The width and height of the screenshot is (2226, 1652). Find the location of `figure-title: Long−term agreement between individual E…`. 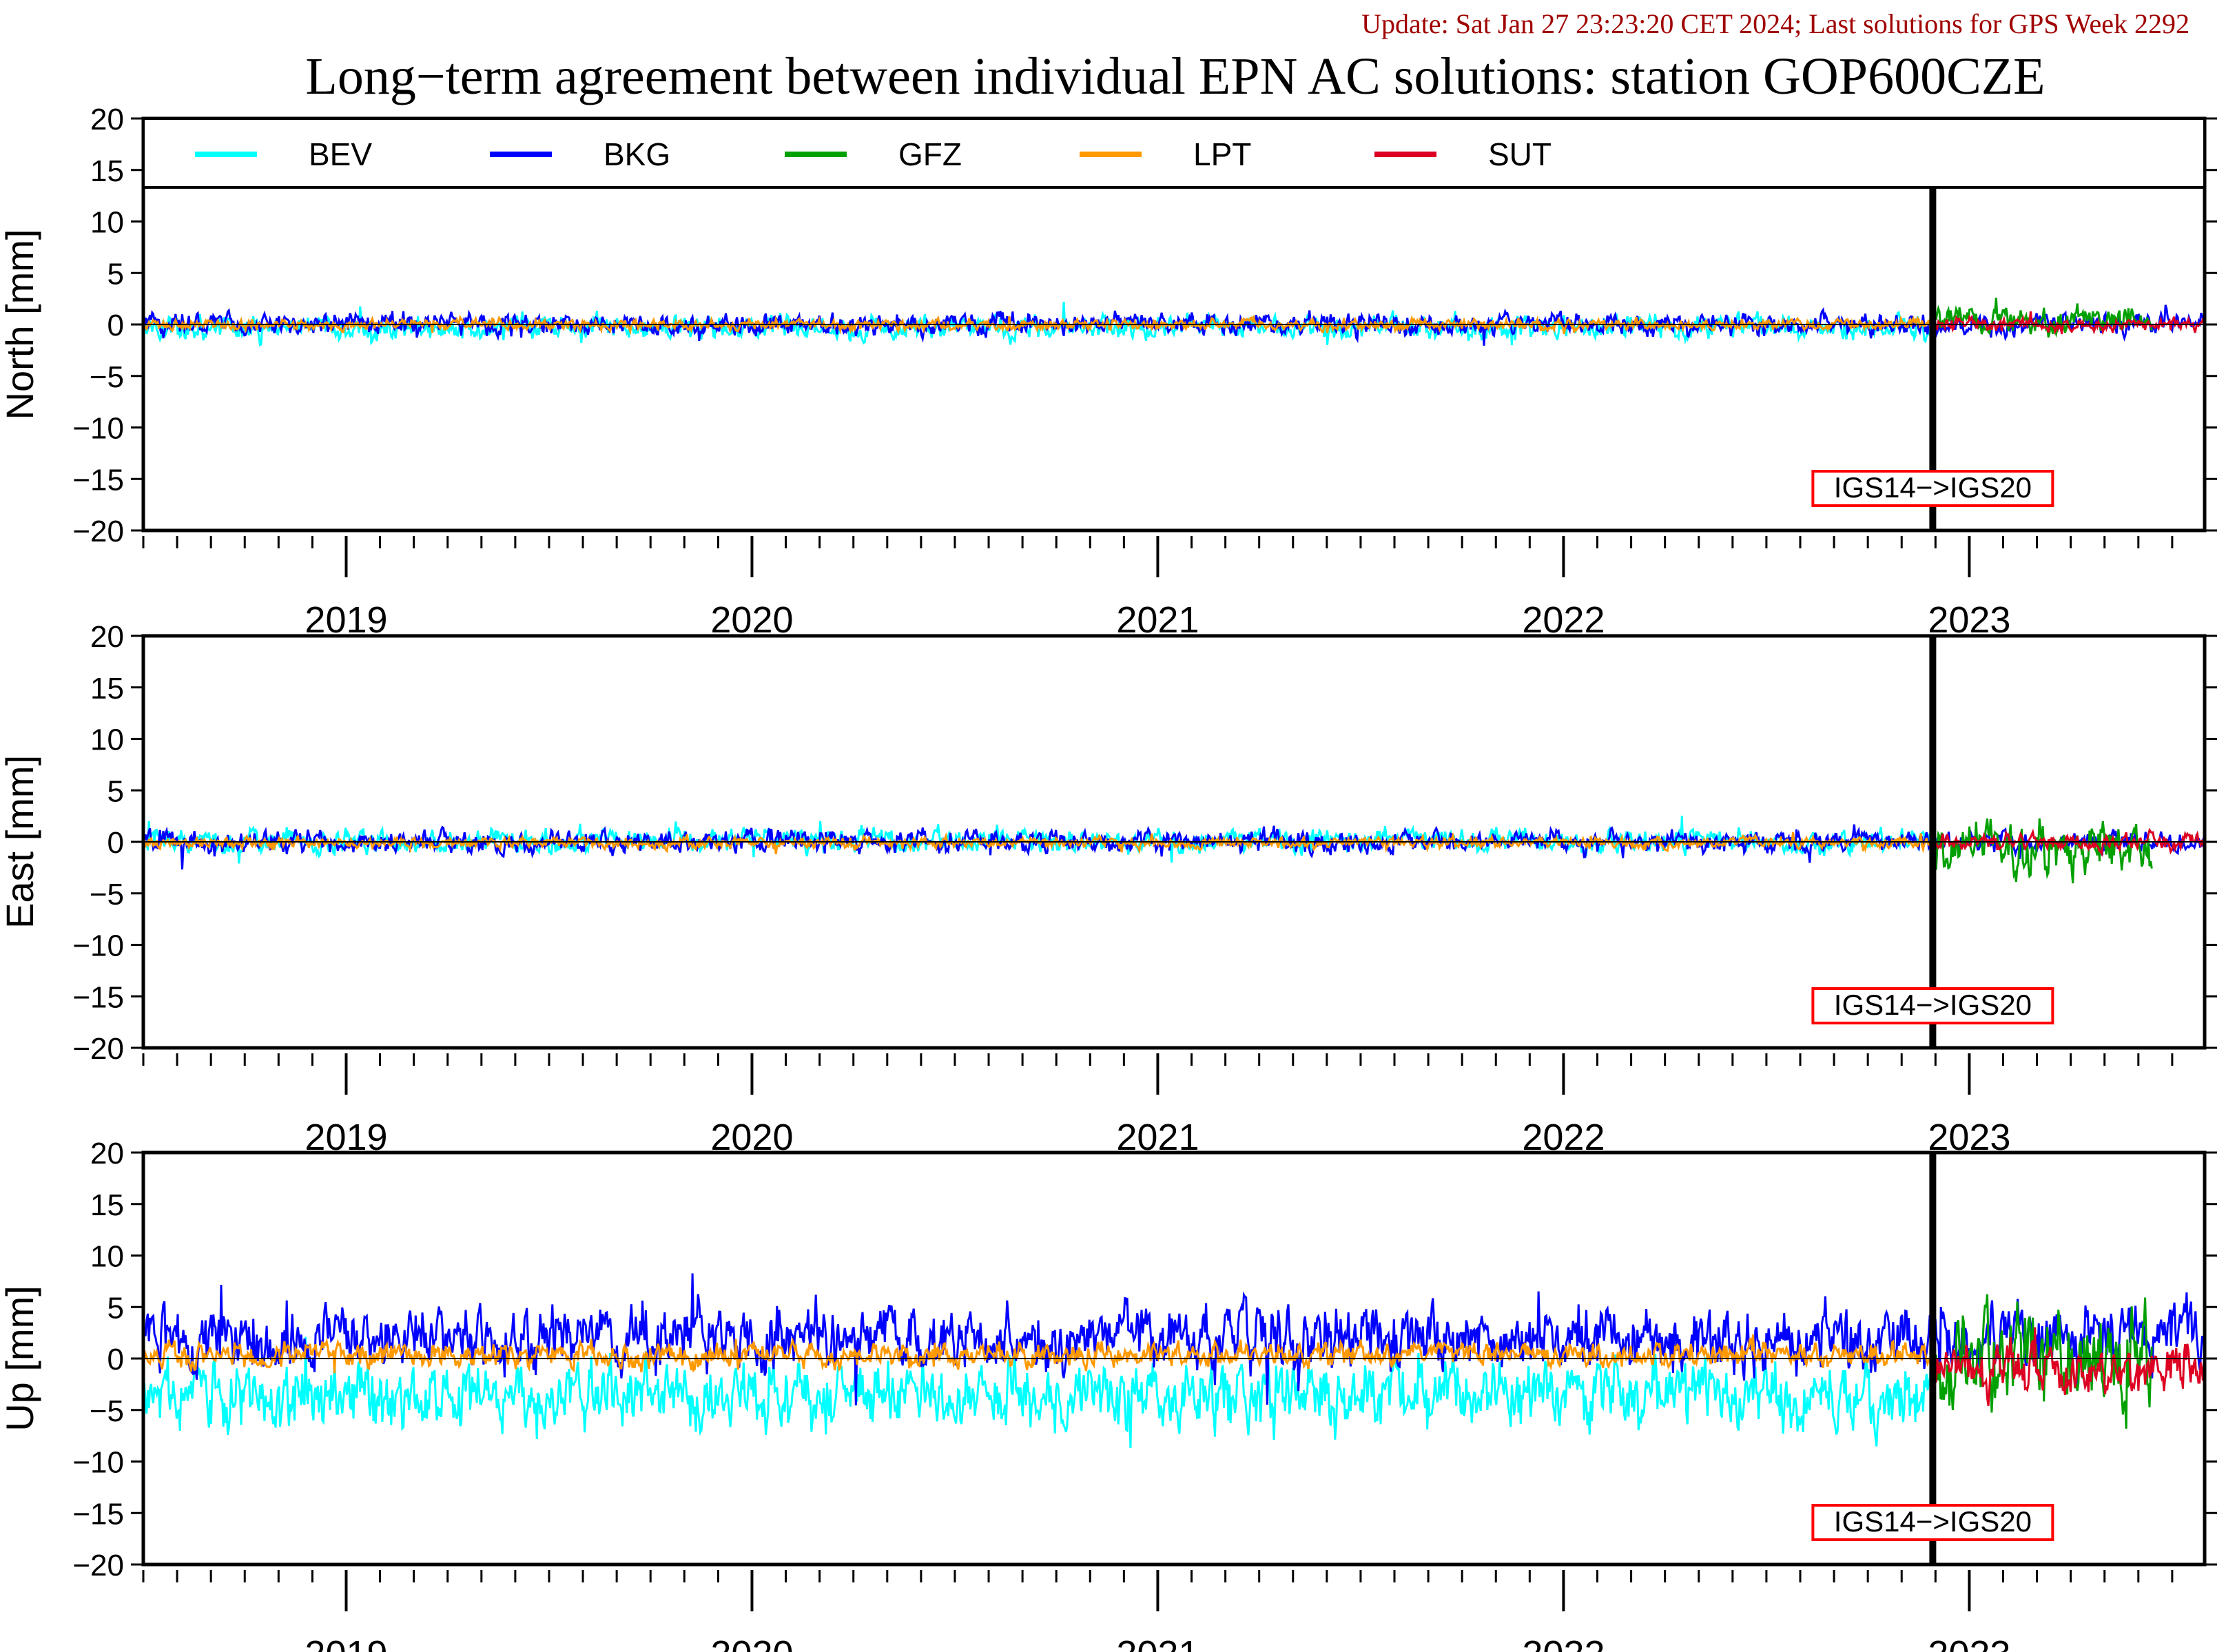

figure-title: Long−term agreement between individual E… is located at coordinates (1175, 76).